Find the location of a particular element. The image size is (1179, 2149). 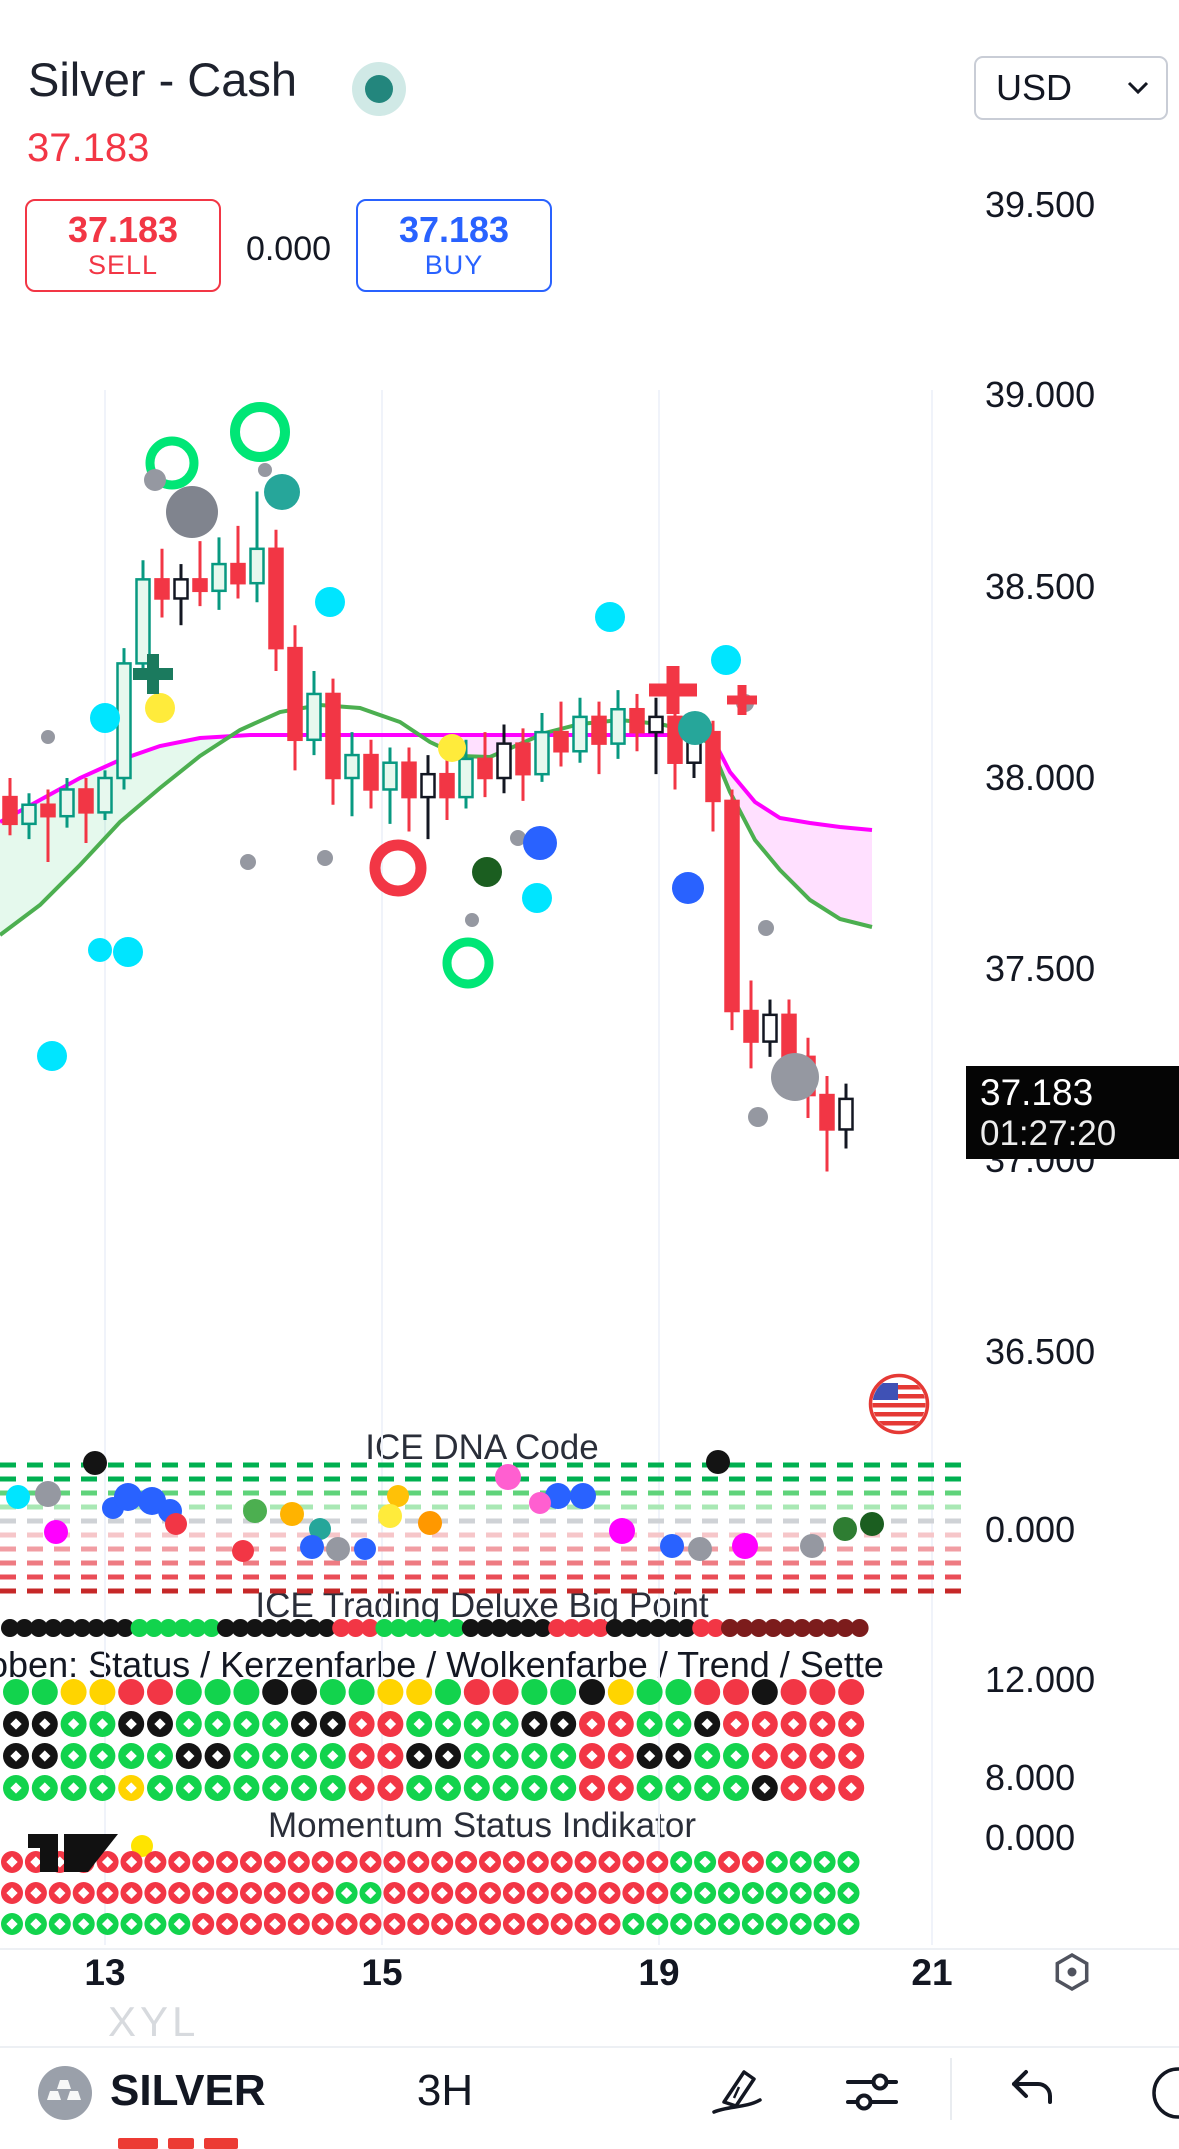

chevron-down-icon is located at coordinates (1138, 88).